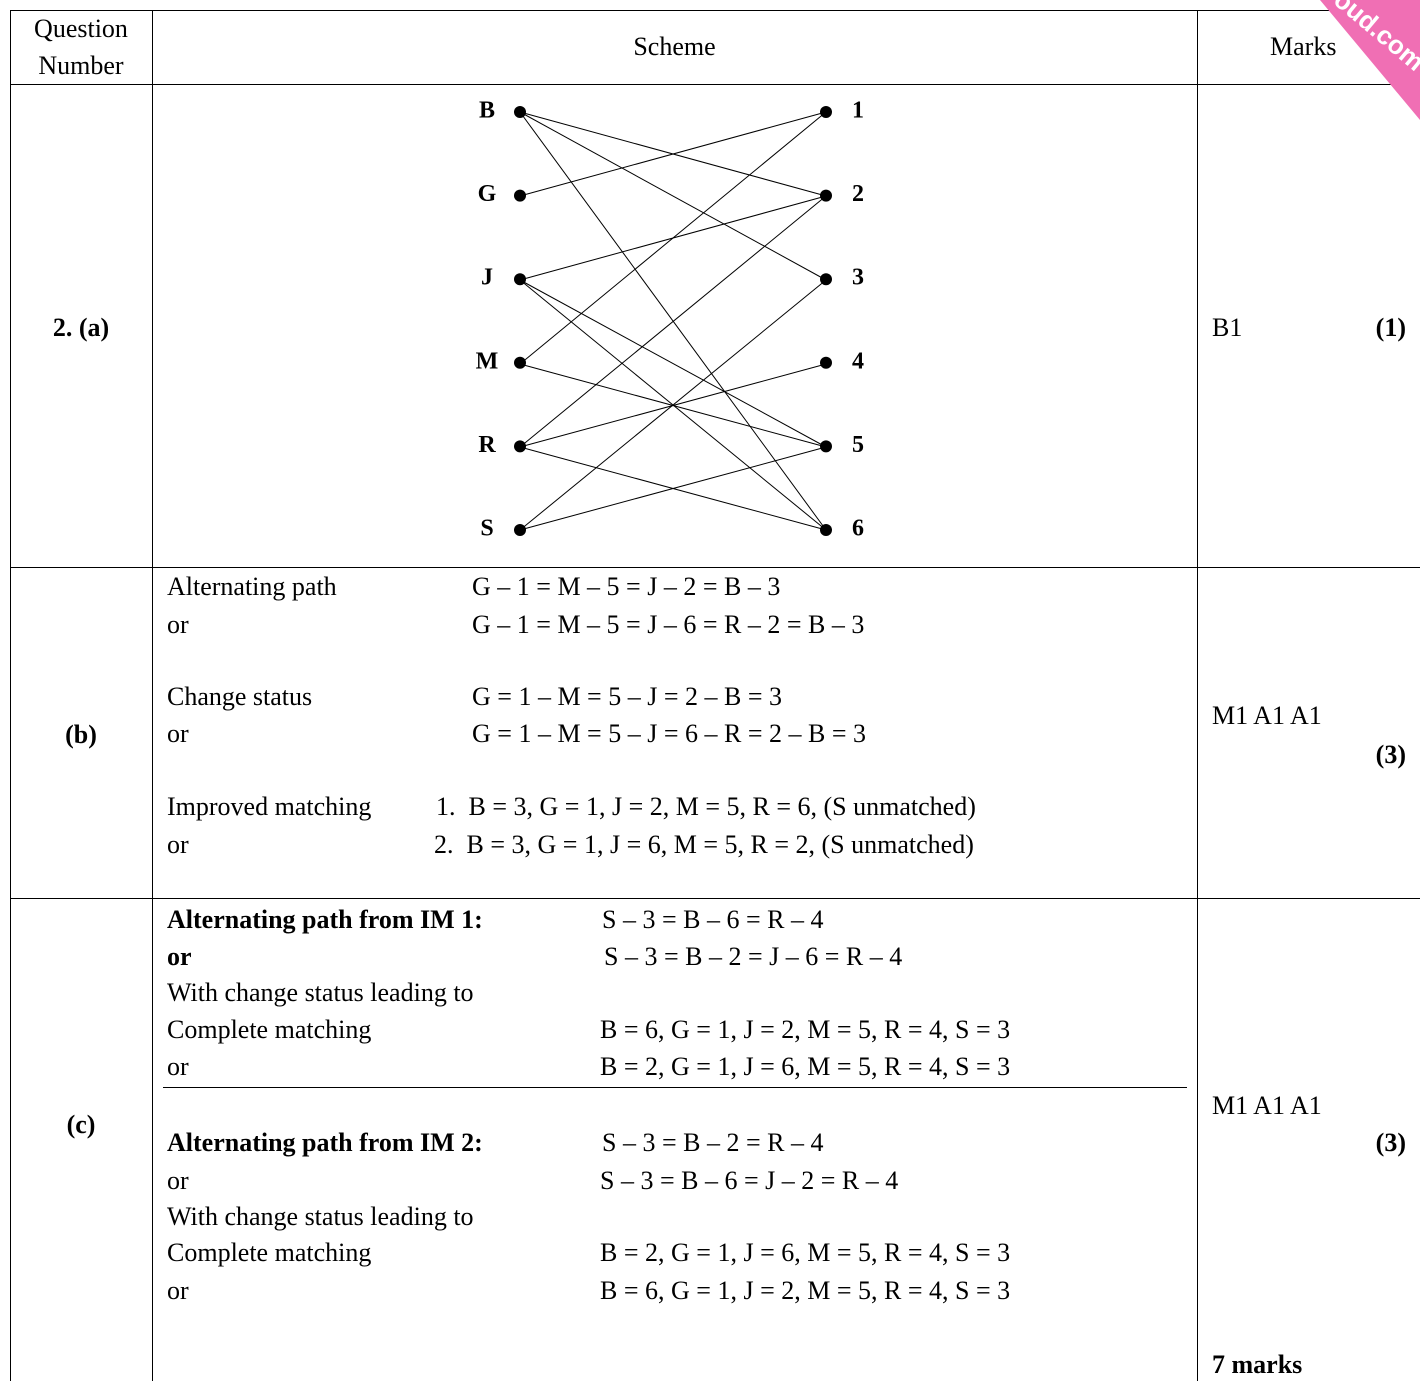  Describe the element at coordinates (325, 1142) in the screenshot. I see `line-label: Alternating path from IM 2:` at that location.